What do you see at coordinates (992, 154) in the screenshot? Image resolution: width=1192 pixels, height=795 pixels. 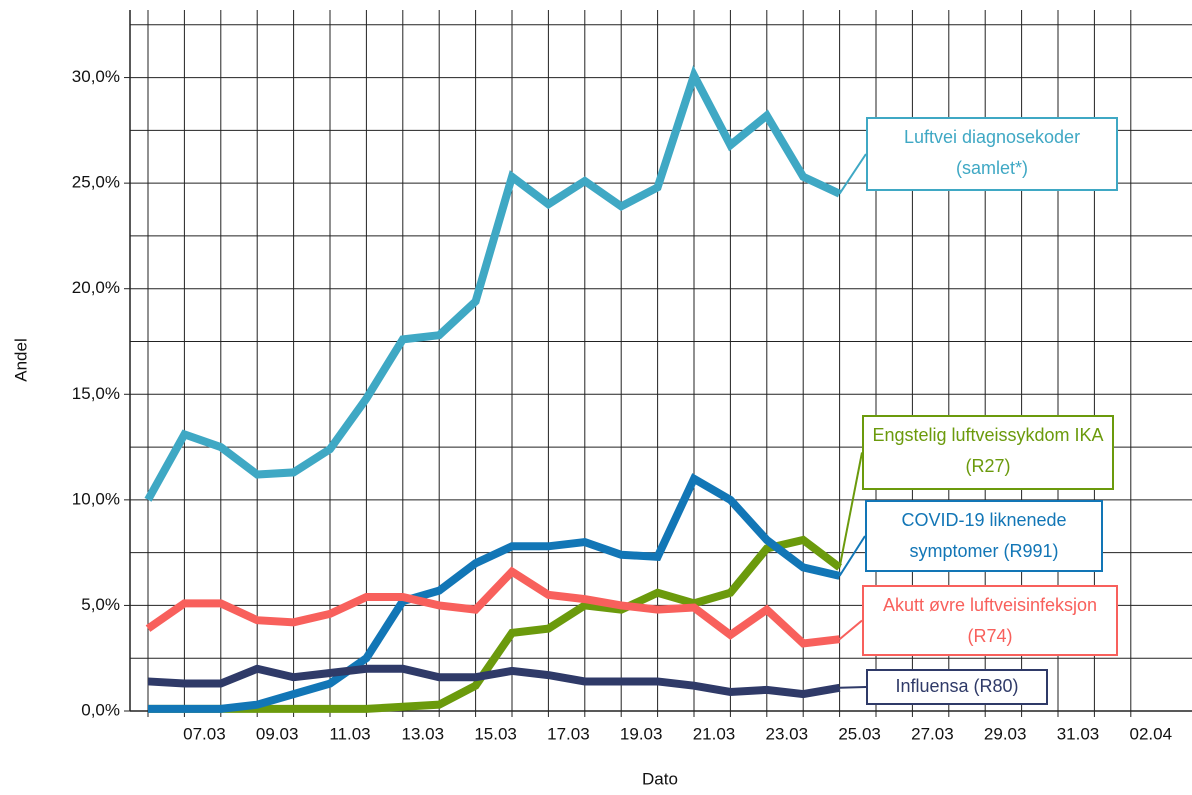 I see `legend-label: Luftvei diagnosekoder (samlet*)` at bounding box center [992, 154].